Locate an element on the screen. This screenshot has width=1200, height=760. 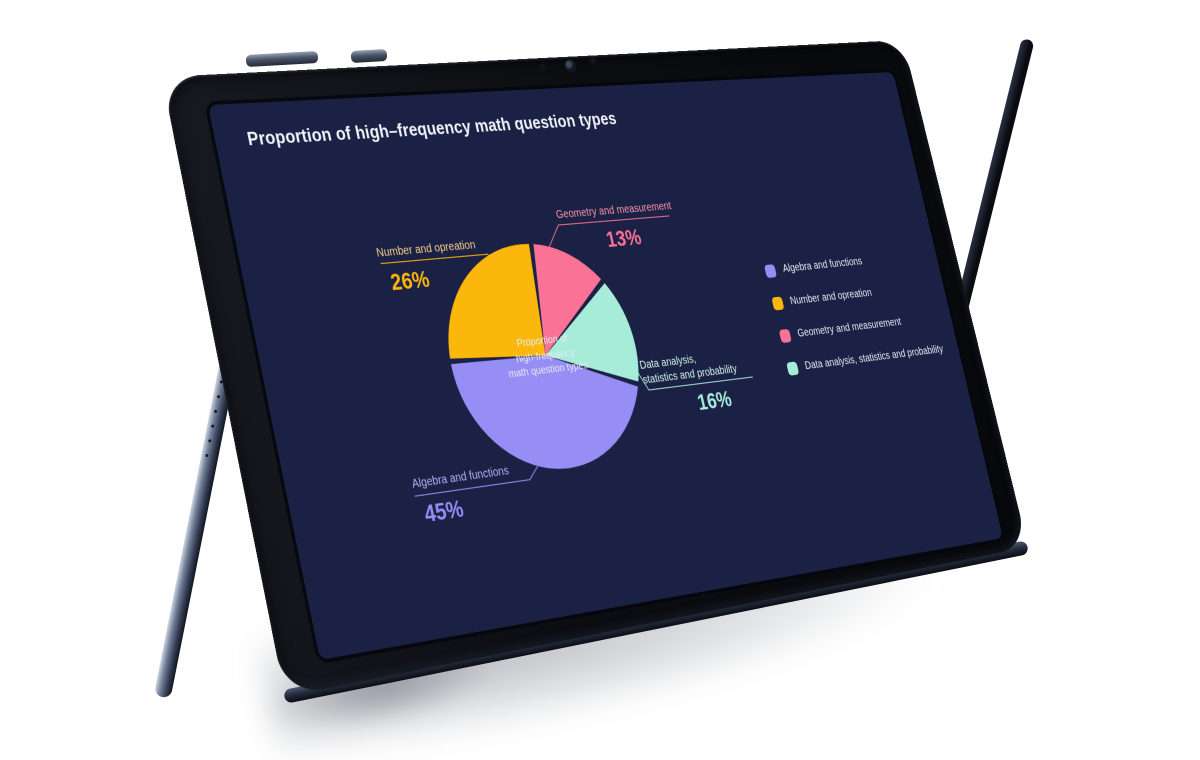
volume-button is located at coordinates (282, 59).